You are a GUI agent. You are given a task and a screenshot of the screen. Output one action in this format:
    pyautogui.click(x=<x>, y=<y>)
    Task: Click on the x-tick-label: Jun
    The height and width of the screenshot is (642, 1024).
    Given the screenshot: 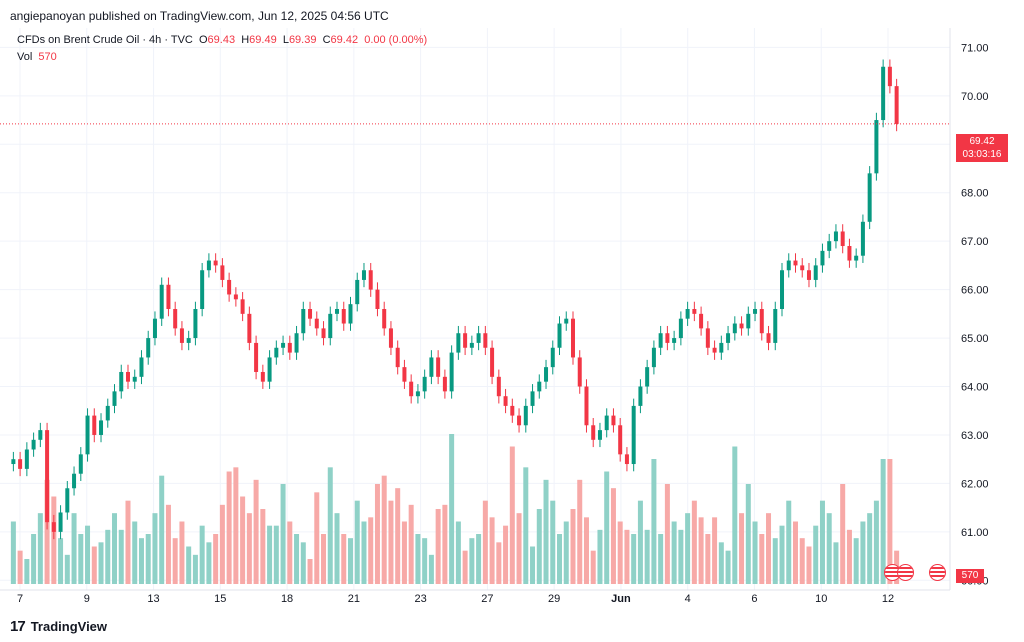 What is the action you would take?
    pyautogui.click(x=621, y=599)
    